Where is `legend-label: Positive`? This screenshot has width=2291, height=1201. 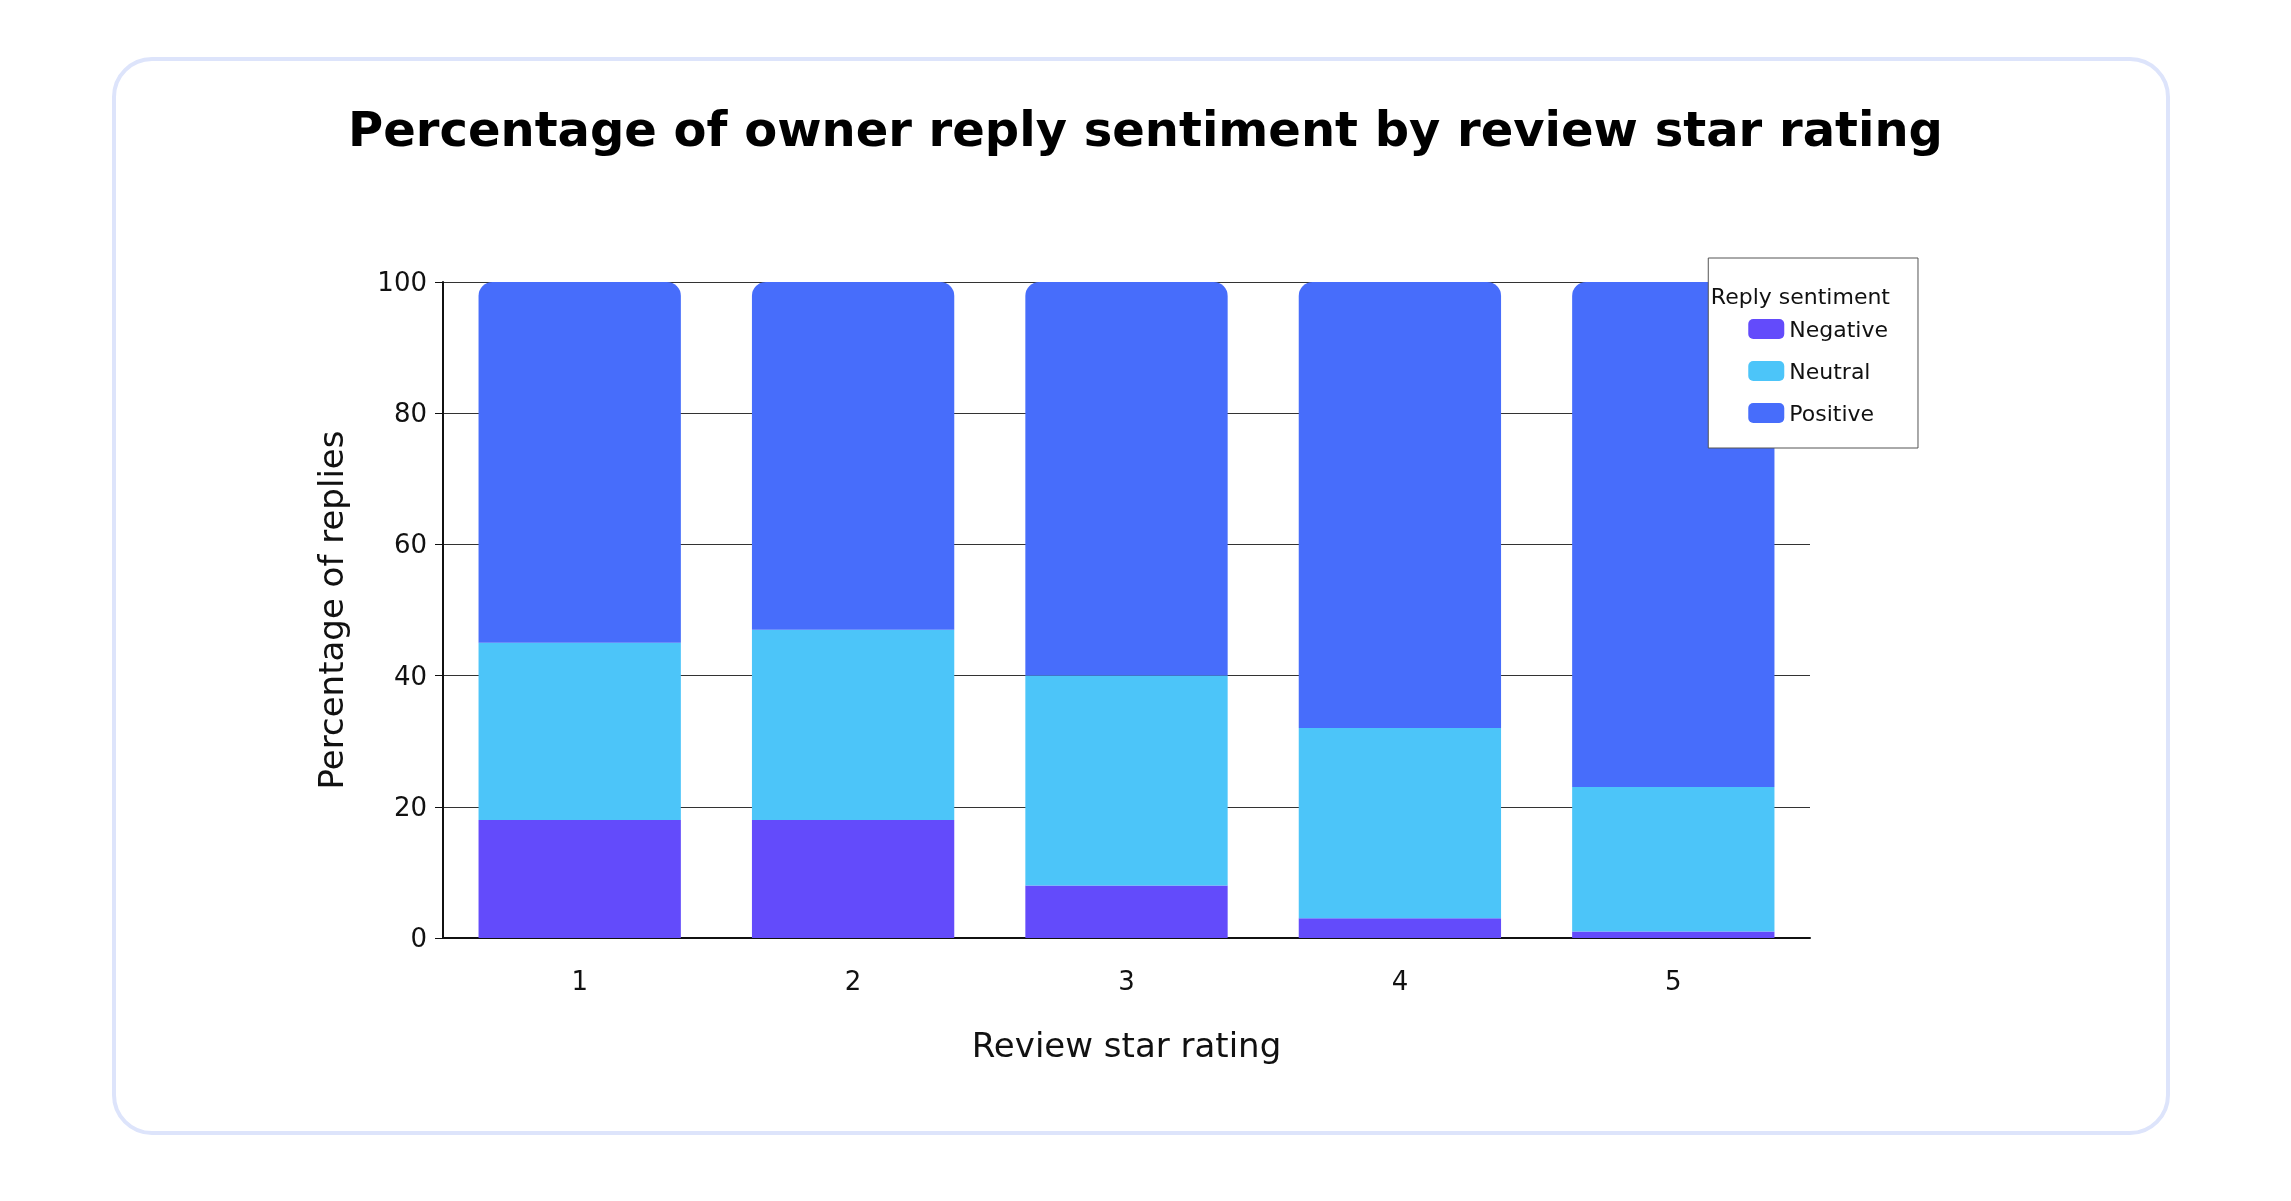
legend-label: Positive is located at coordinates (1832, 413).